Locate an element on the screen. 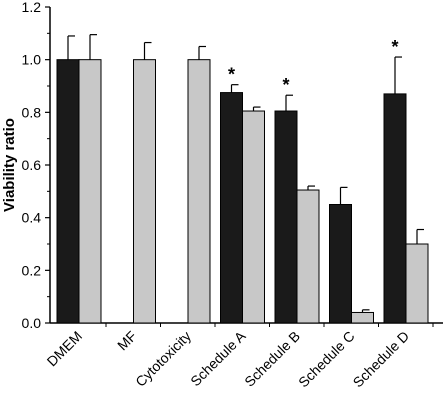 This screenshot has width=443, height=410. y-tick-label: 0.4 is located at coordinates (32, 218).